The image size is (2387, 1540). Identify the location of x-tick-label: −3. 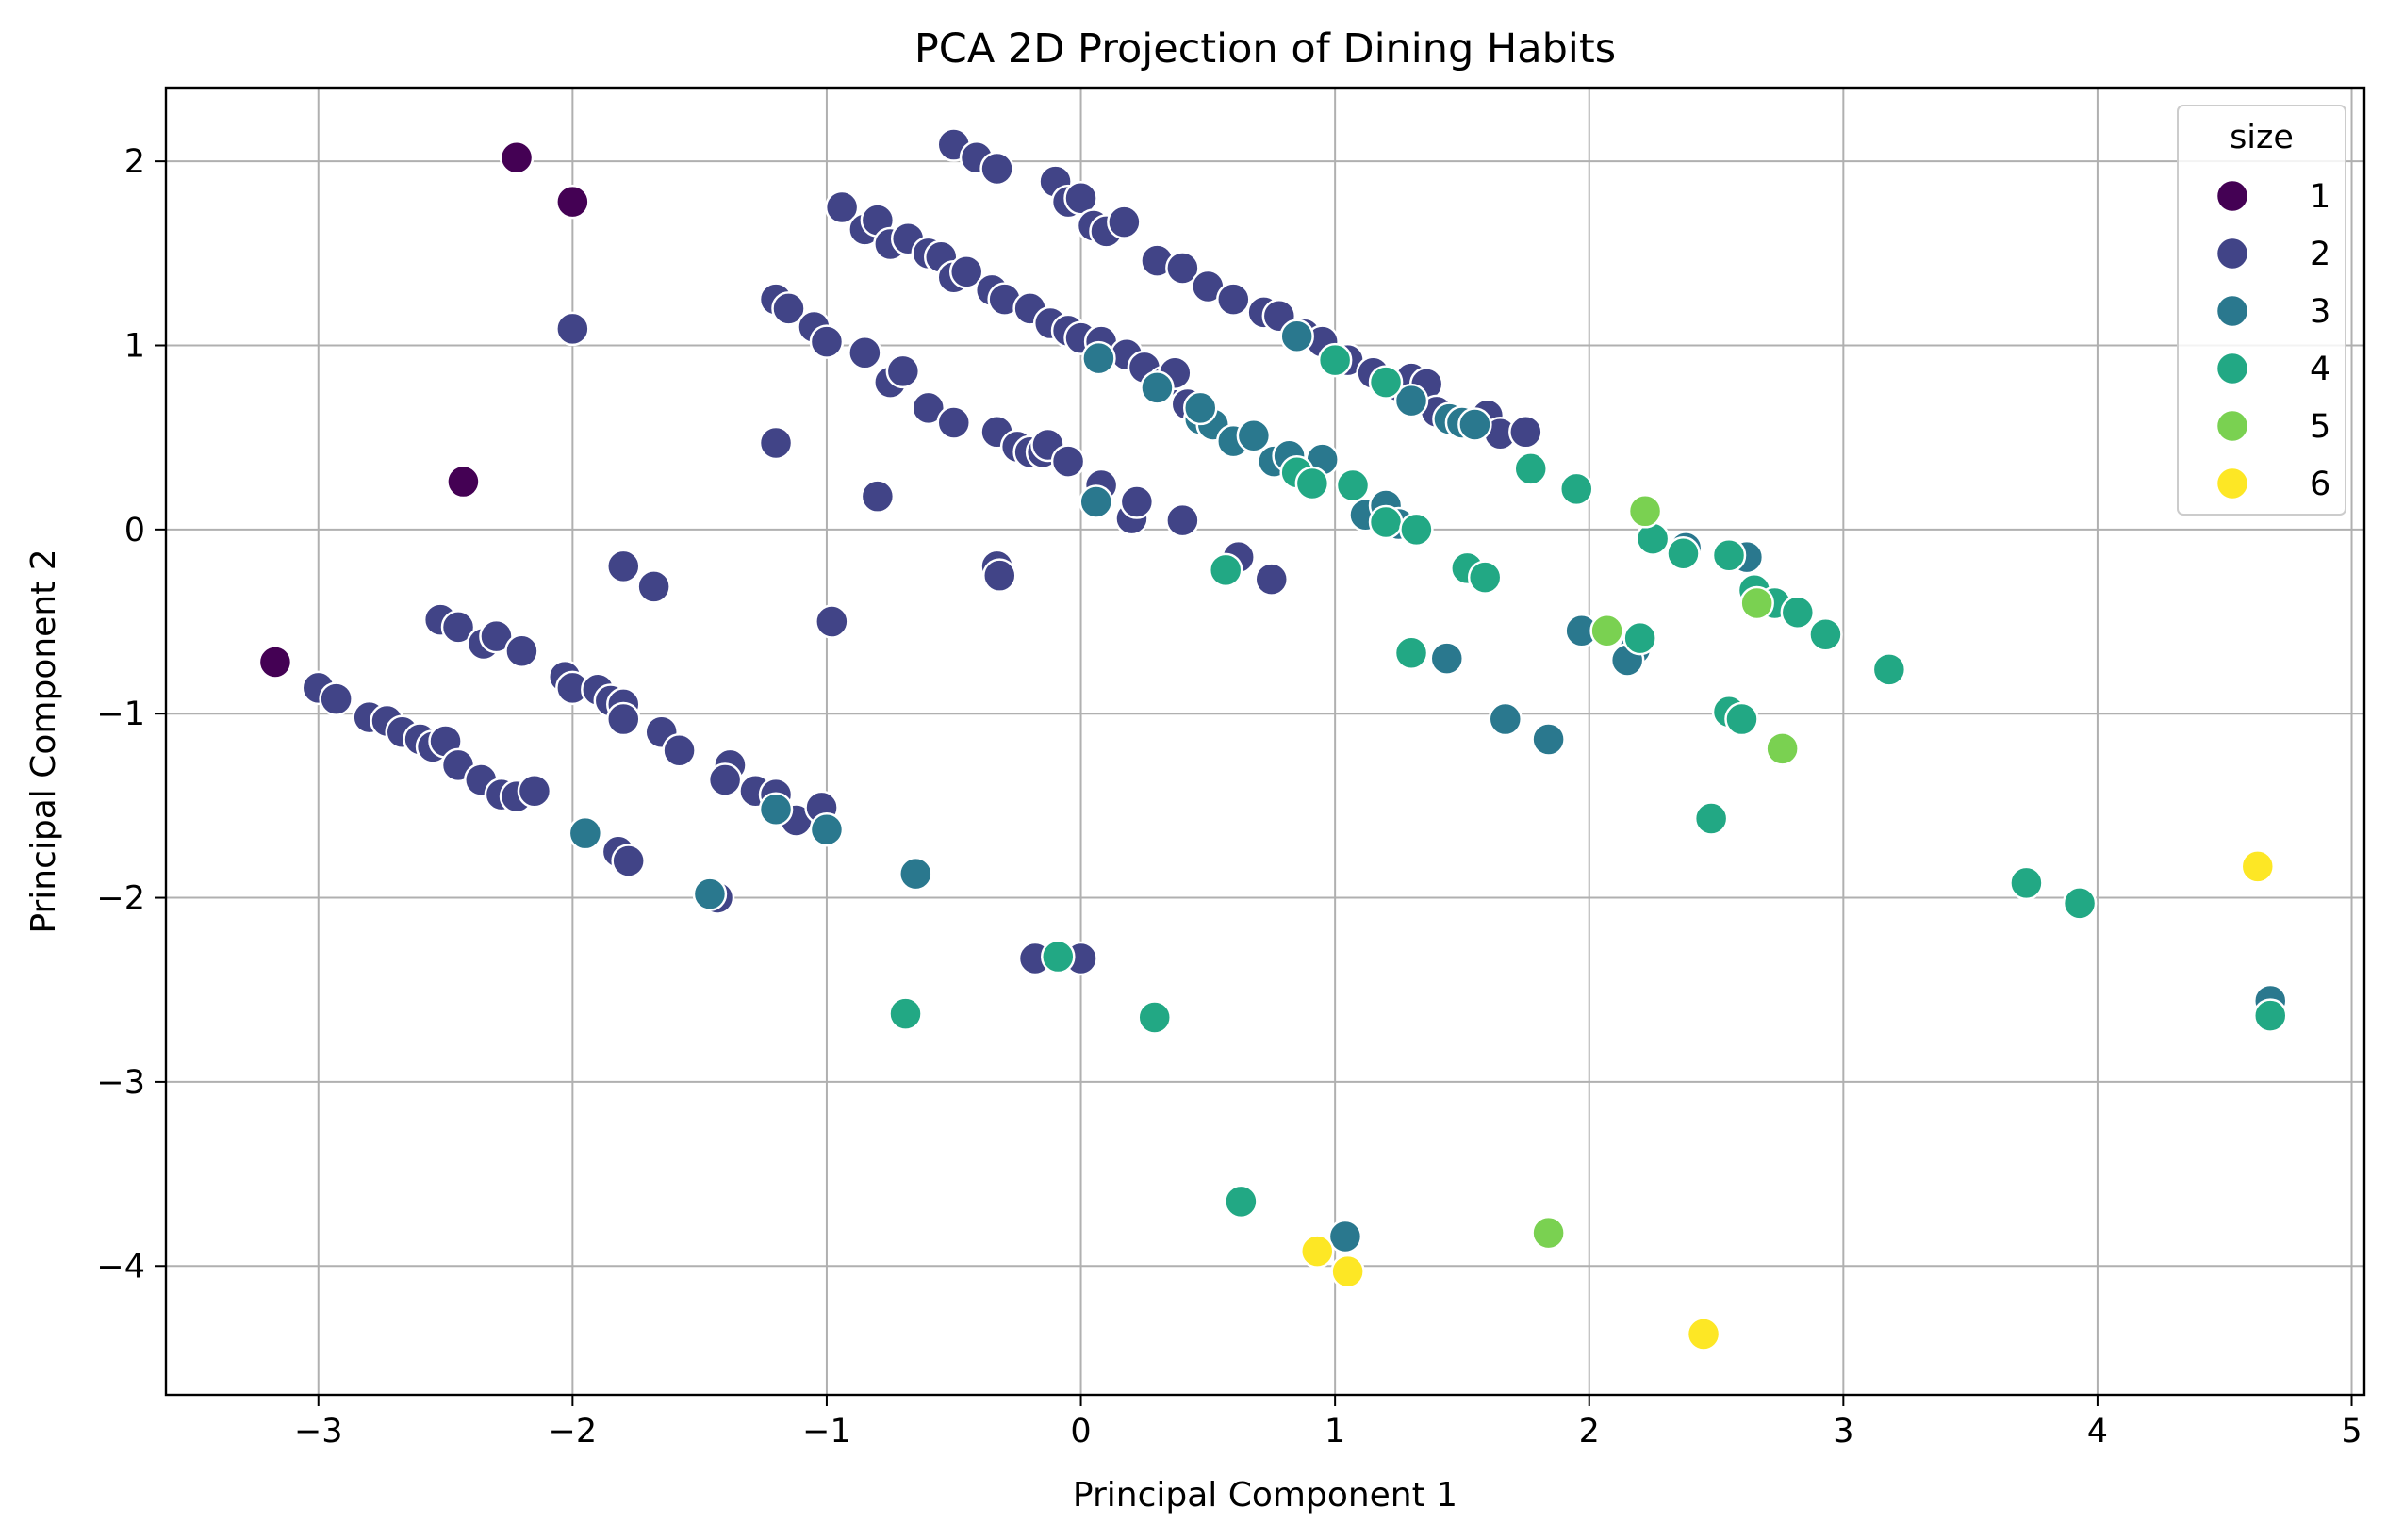
(318, 1431).